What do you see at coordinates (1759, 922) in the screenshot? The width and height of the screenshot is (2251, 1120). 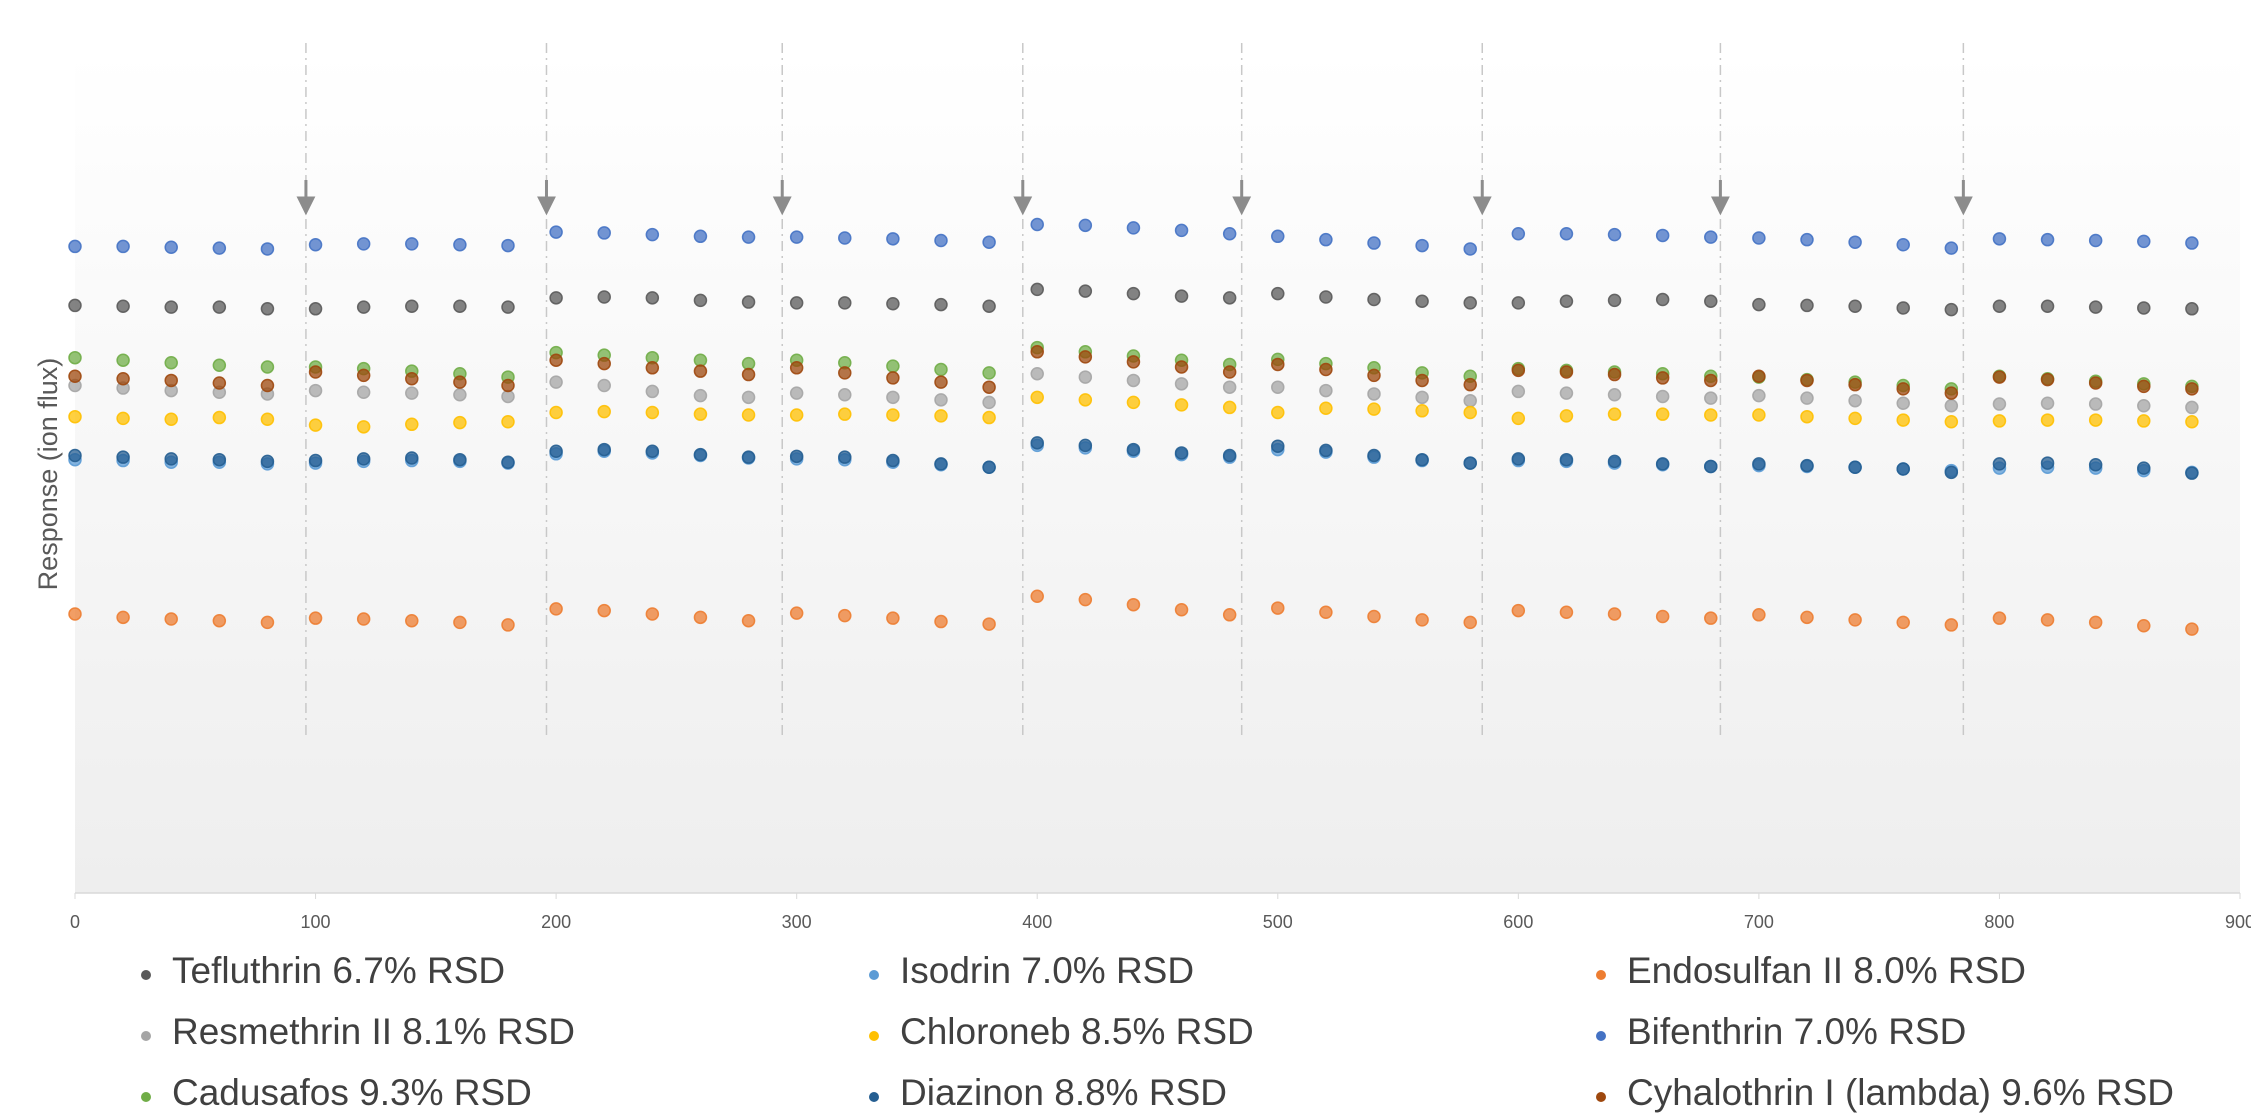 I see `x-tick-label: 700` at bounding box center [1759, 922].